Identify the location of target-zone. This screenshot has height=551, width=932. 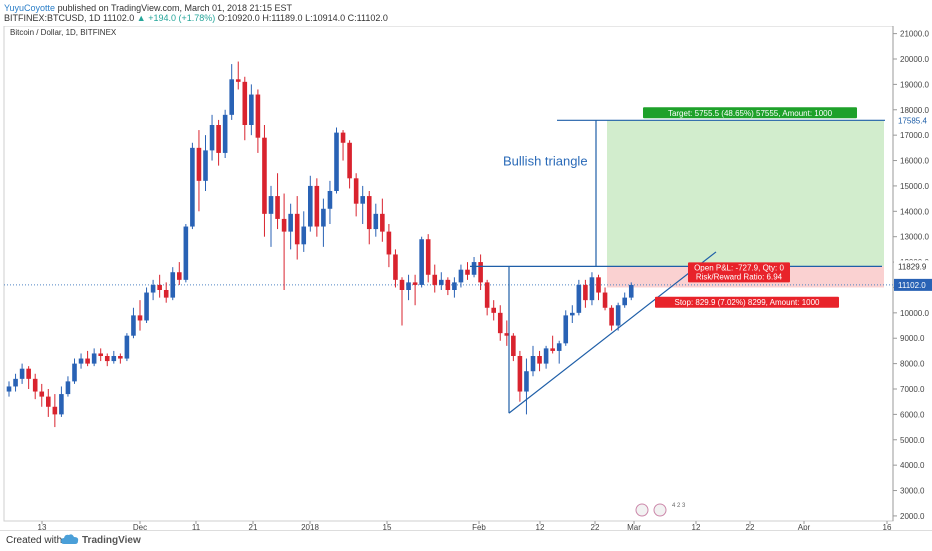
(745, 193).